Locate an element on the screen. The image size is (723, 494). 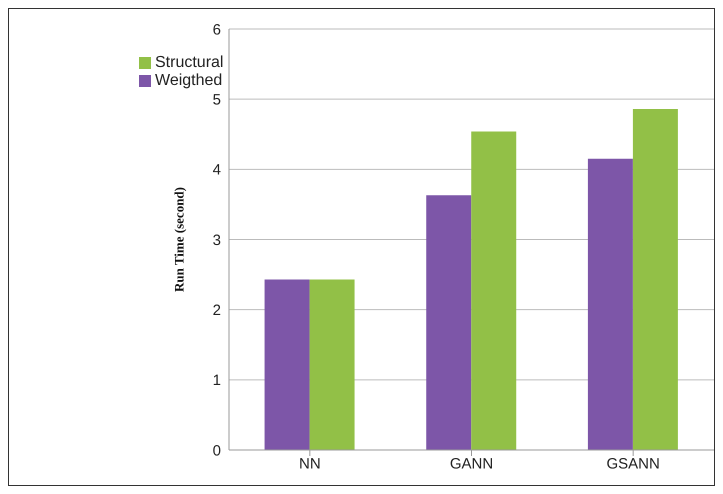
y-axis-title: Run Time (second) is located at coordinates (179, 239).